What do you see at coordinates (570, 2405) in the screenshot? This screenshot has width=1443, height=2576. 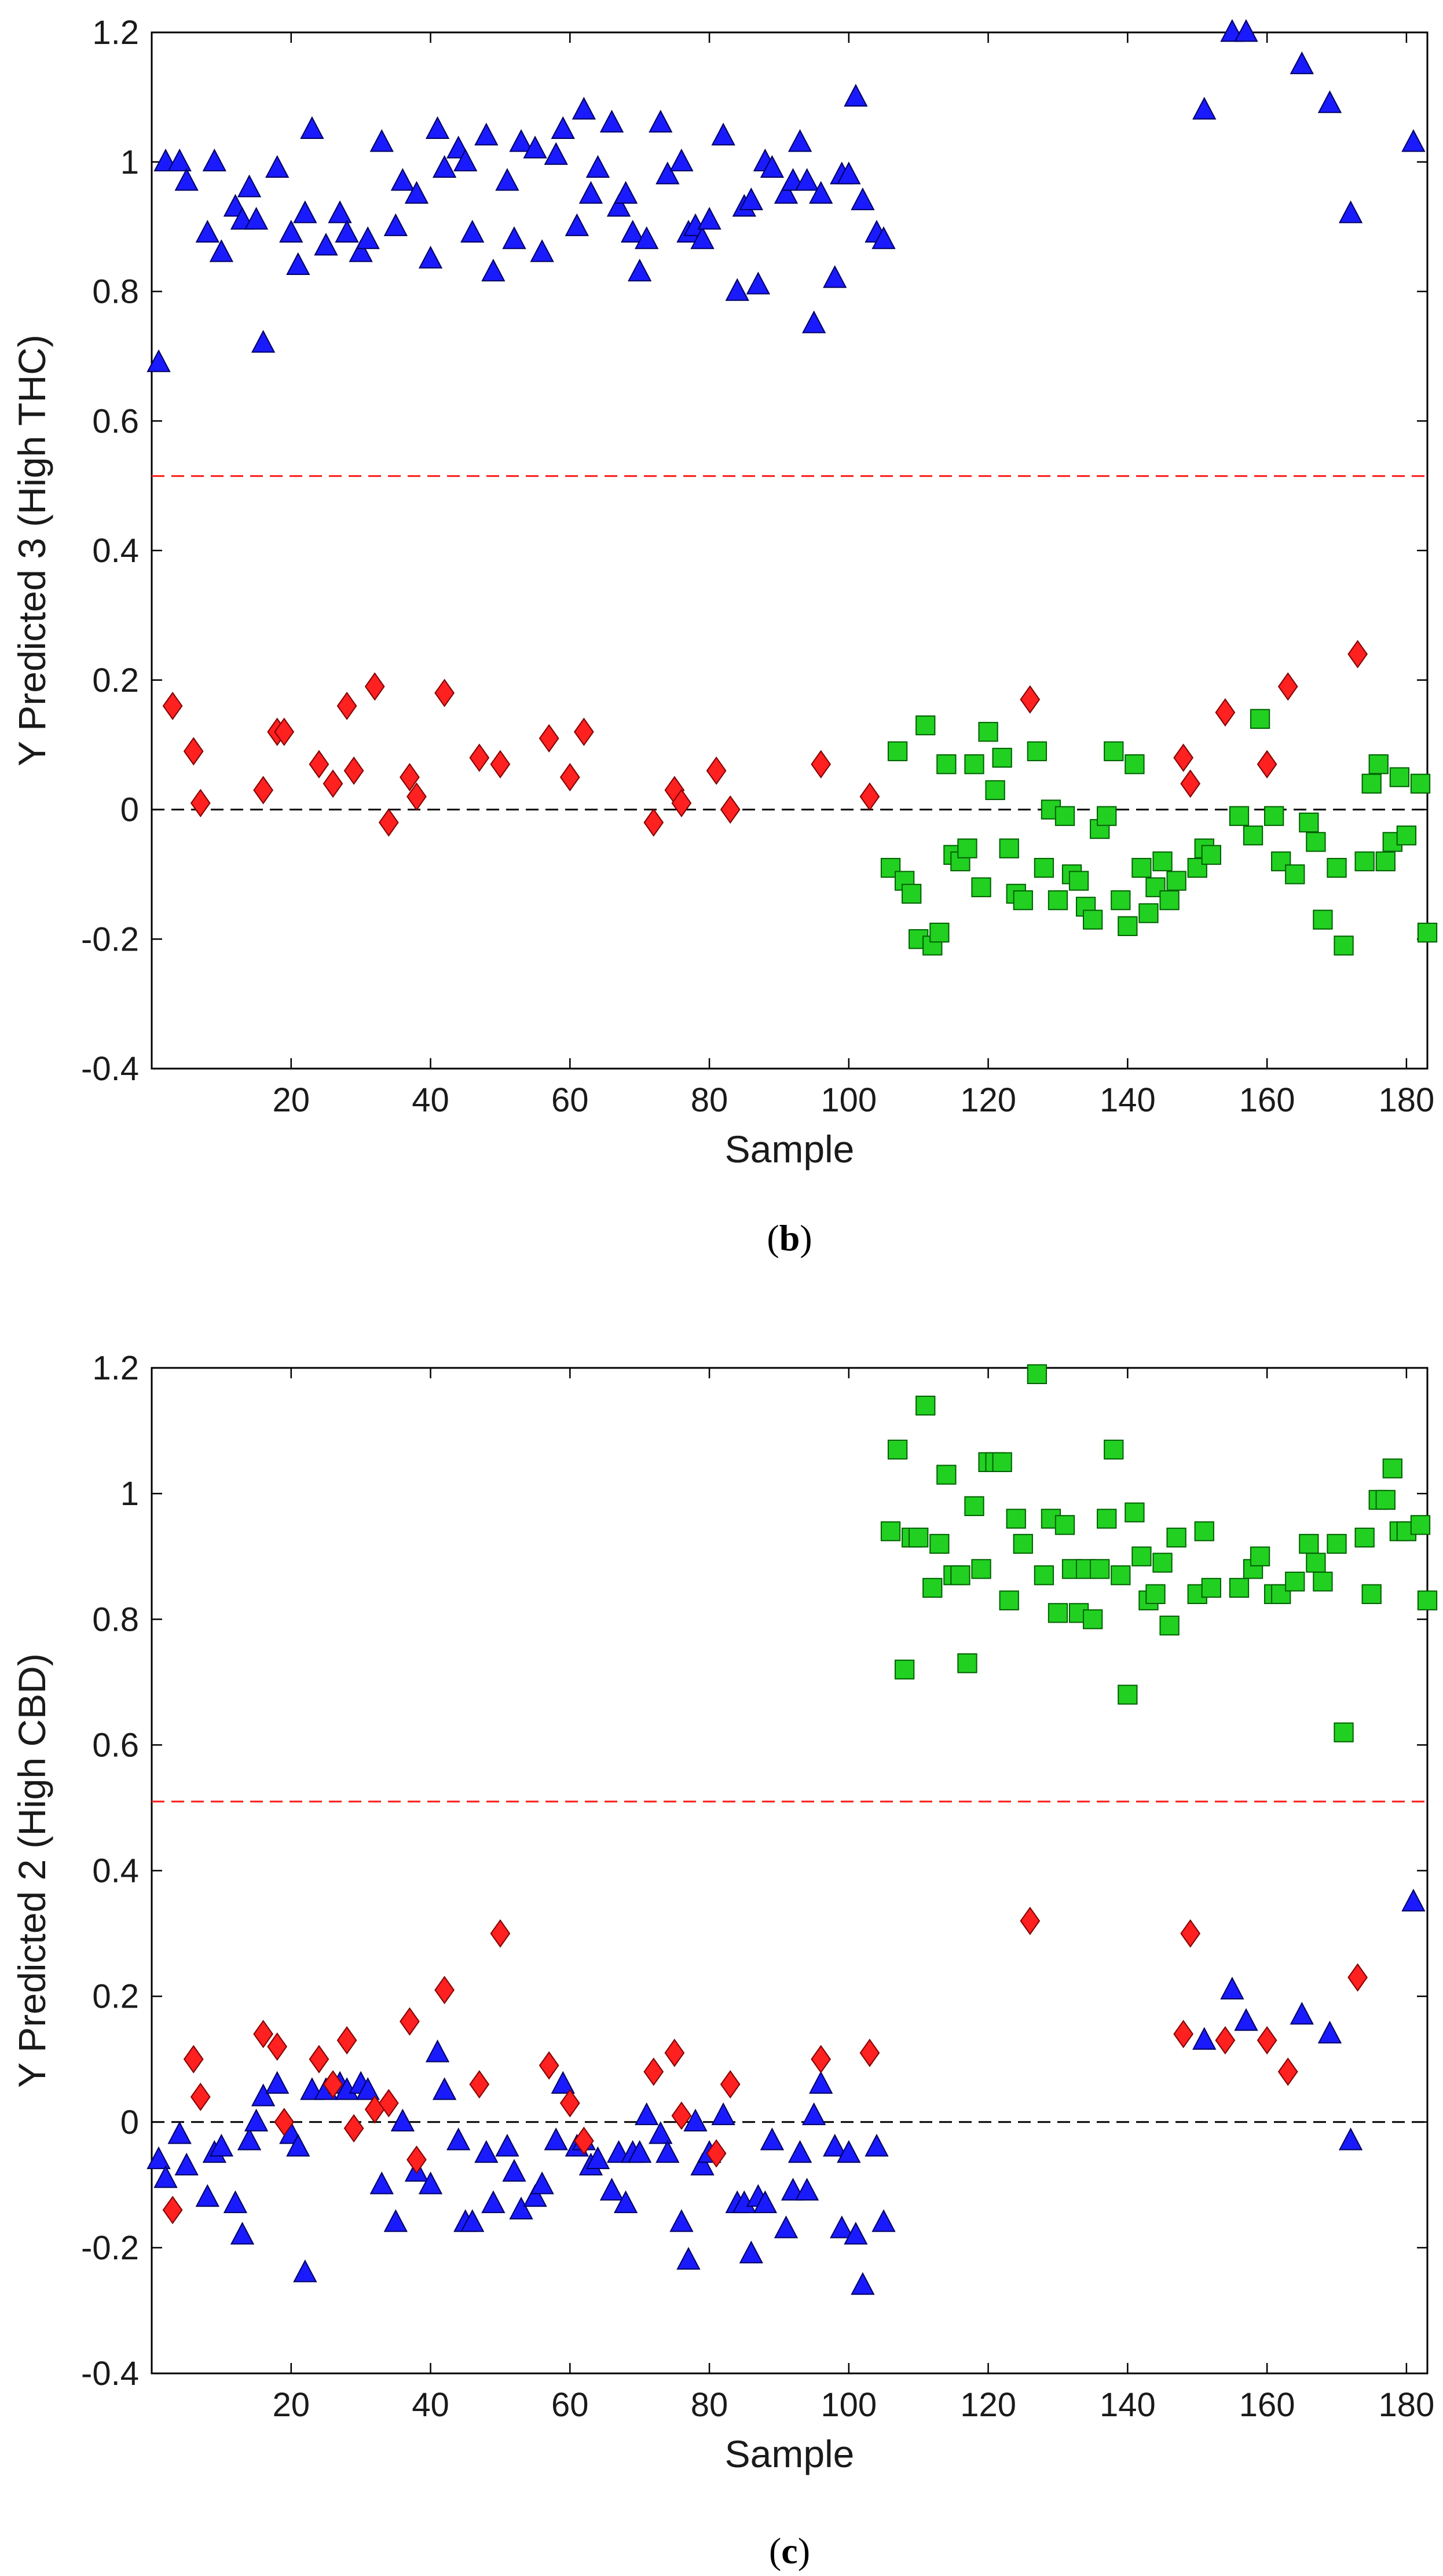 I see `x-tick-label: 60` at bounding box center [570, 2405].